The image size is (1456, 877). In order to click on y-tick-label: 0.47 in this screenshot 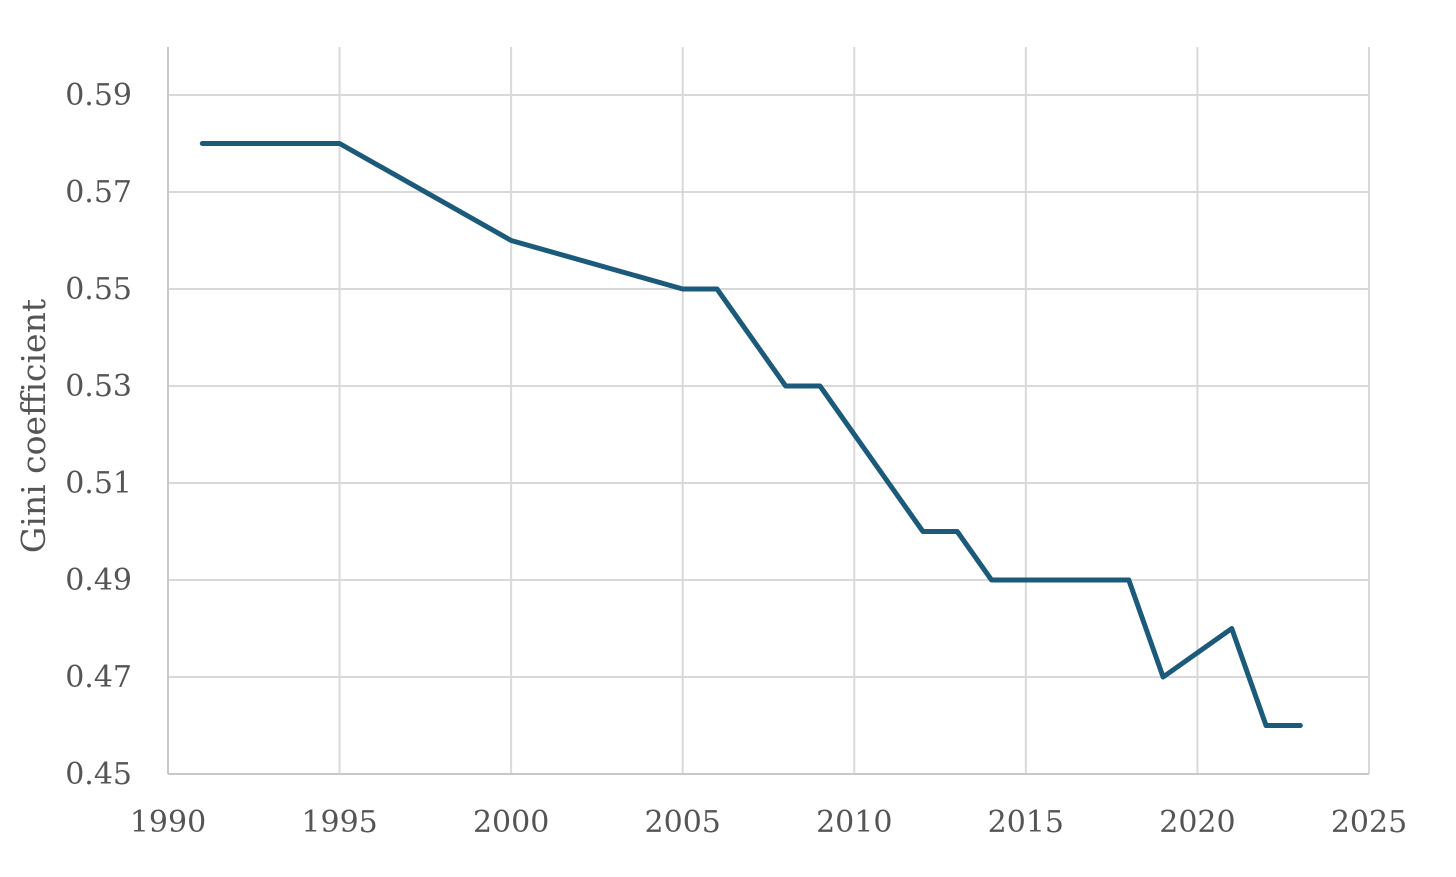, I will do `click(98, 677)`.